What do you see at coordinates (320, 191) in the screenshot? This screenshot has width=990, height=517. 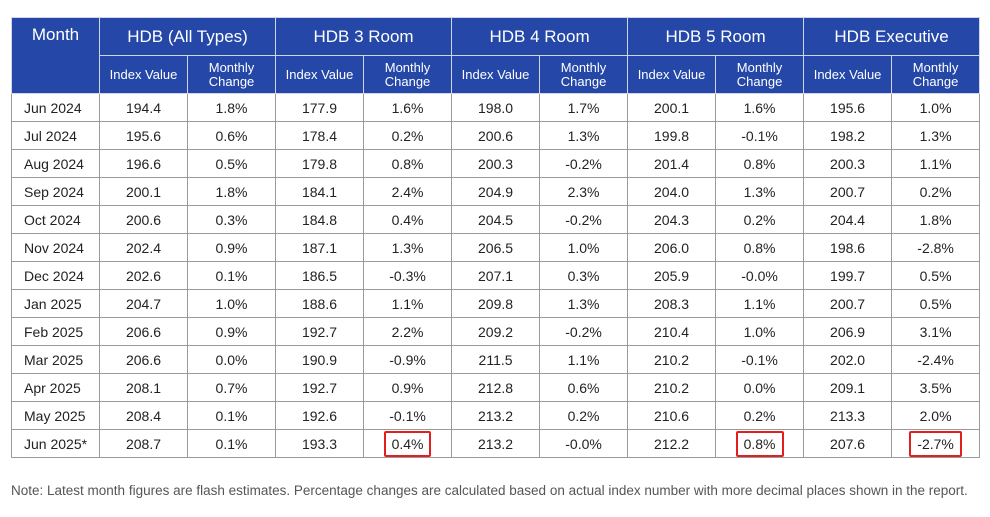 I see `index-value-cell: 184.1` at bounding box center [320, 191].